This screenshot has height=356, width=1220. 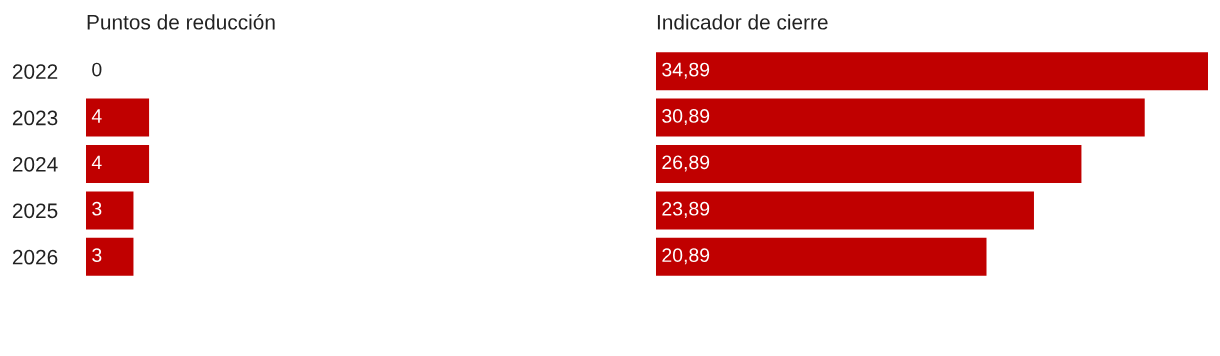 I want to click on data-label: 20,89, so click(x=686, y=256).